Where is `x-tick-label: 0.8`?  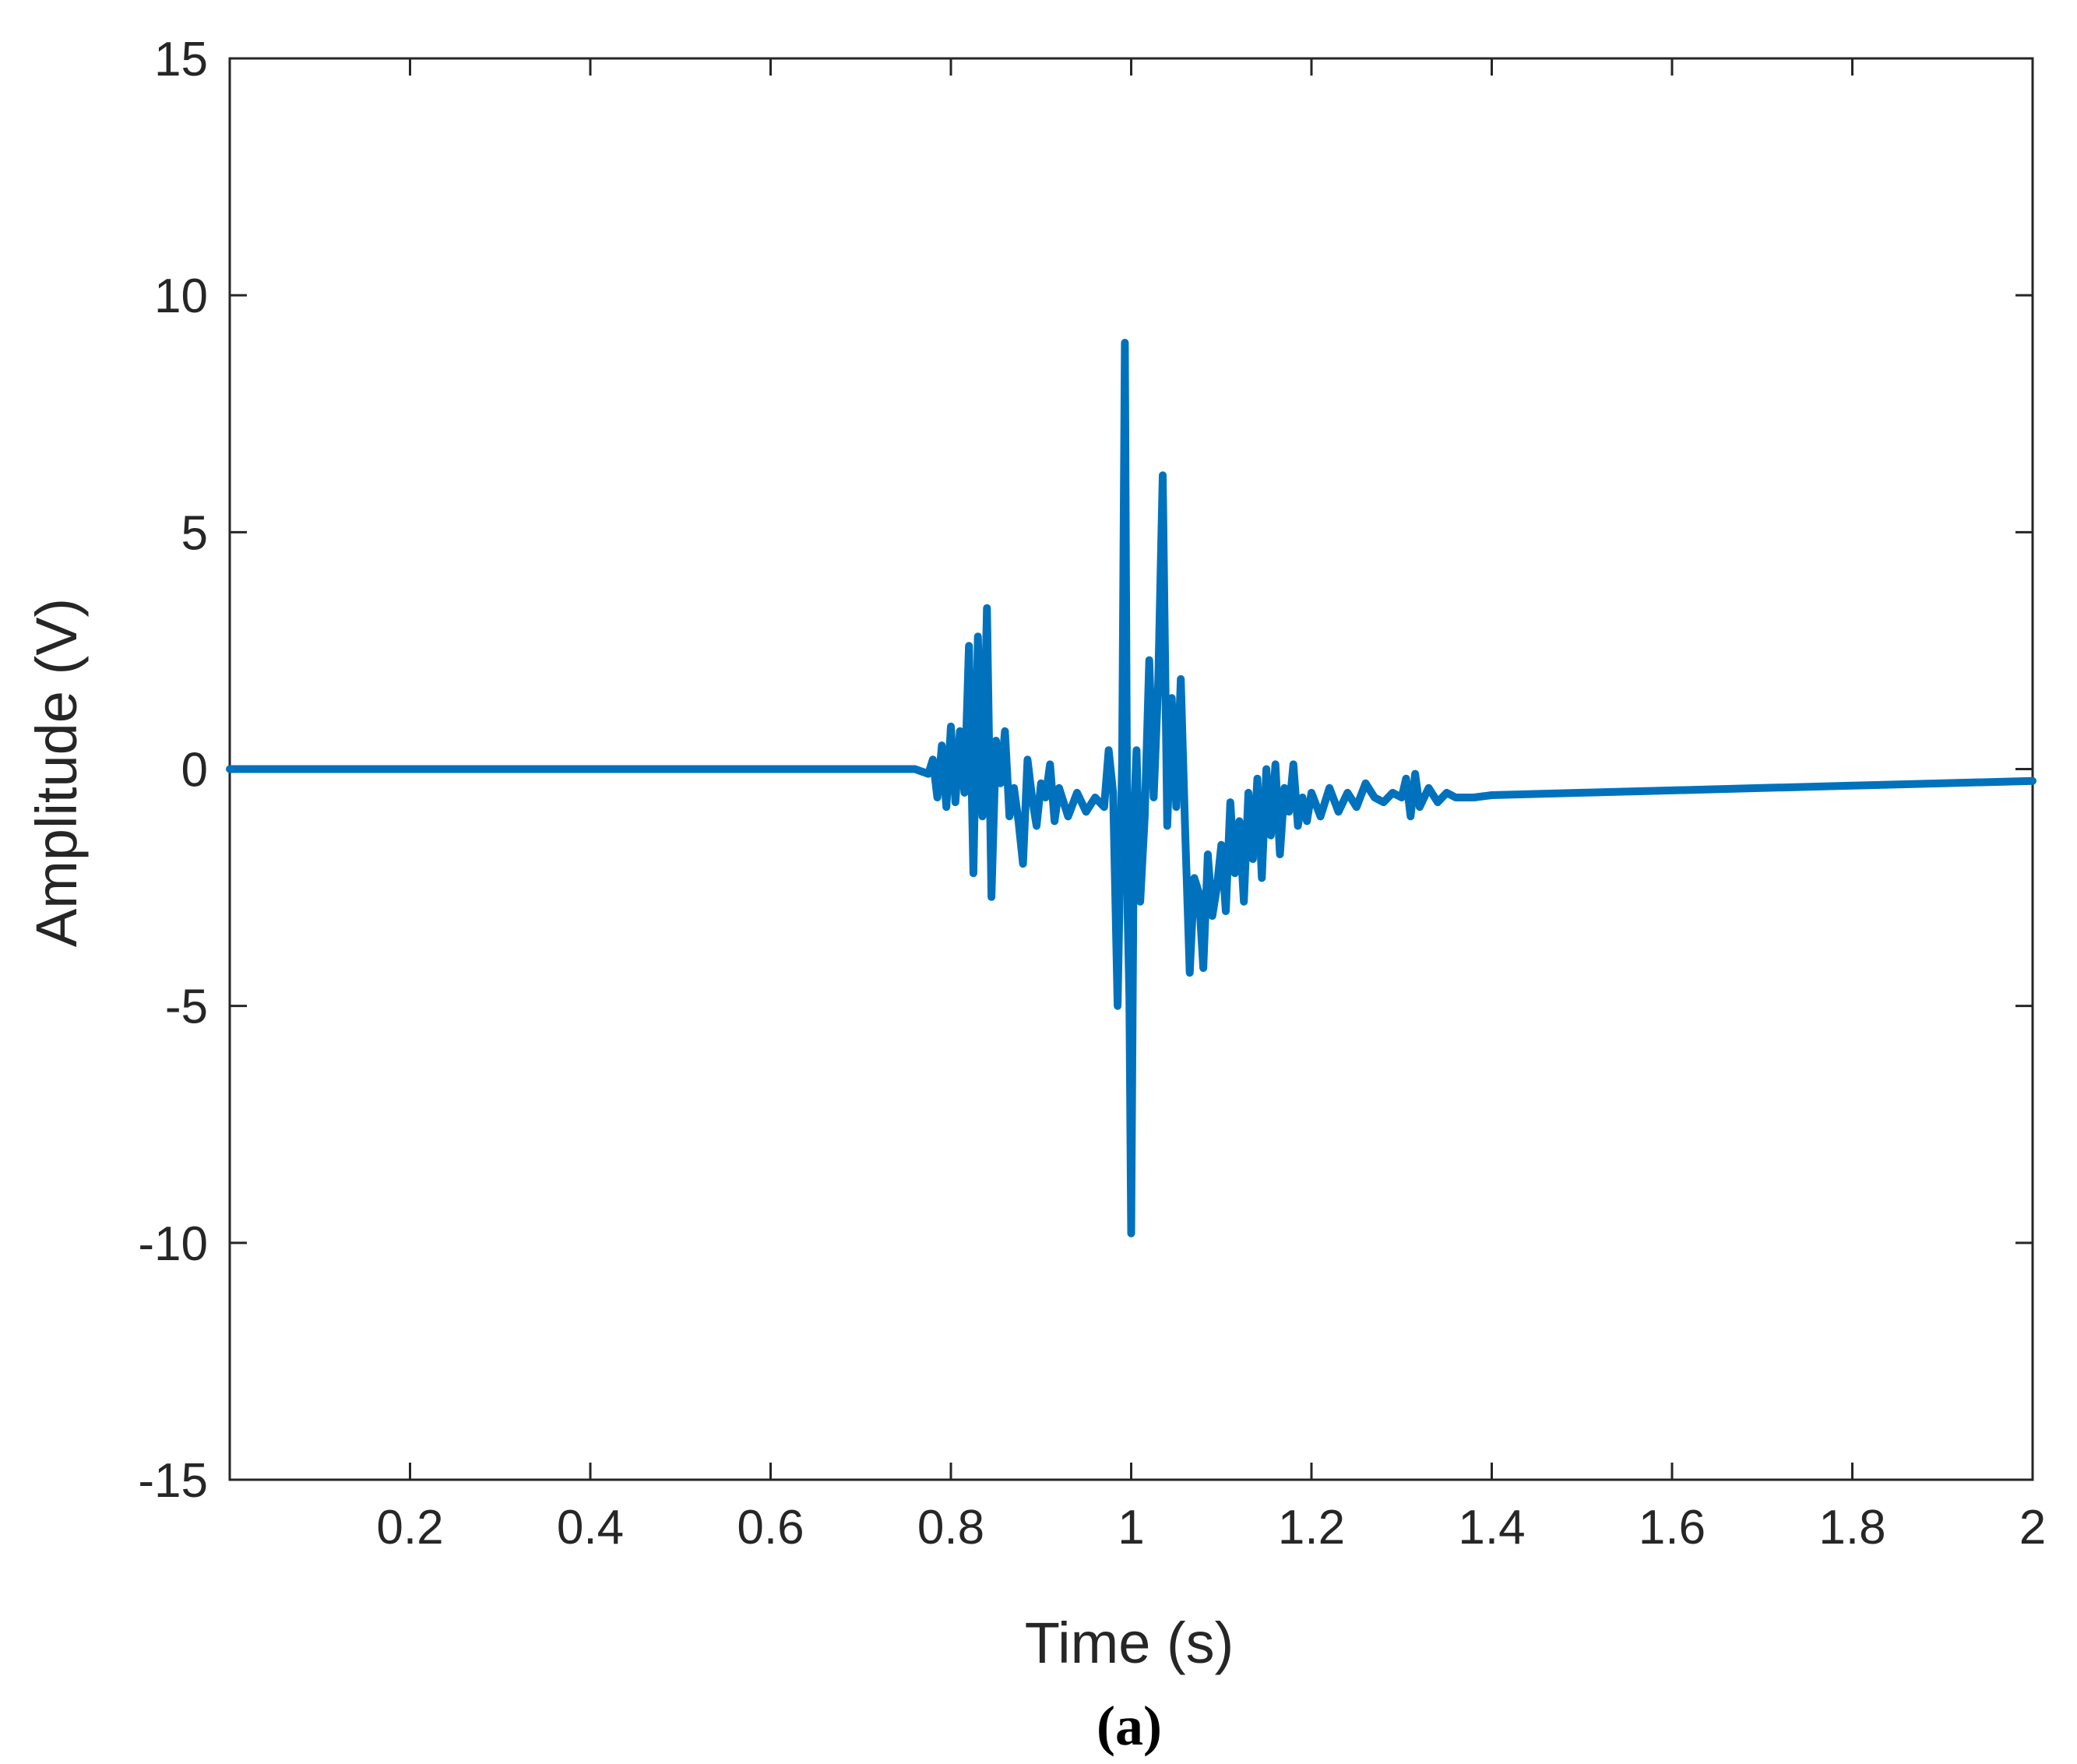 x-tick-label: 0.8 is located at coordinates (950, 1528).